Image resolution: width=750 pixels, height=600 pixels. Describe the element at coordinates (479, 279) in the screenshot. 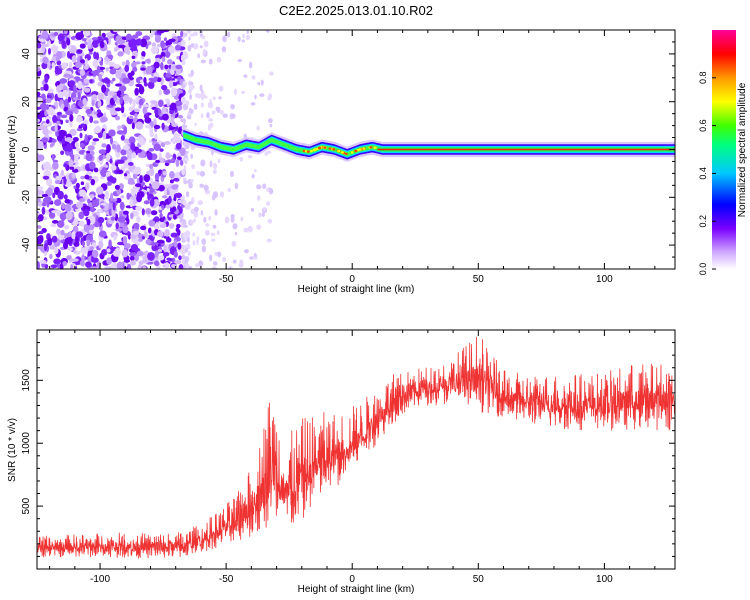

I see `spectrogram-x-tick-label: 50` at that location.